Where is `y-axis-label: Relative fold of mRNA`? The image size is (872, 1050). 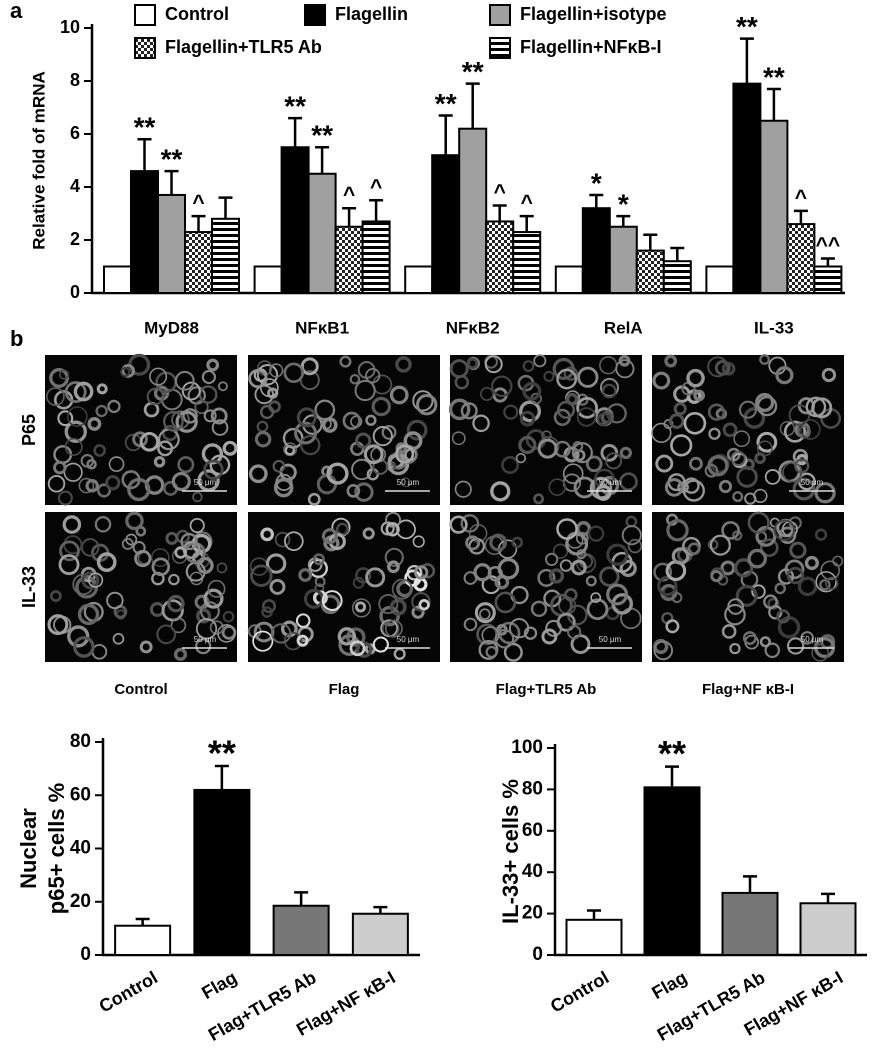 y-axis-label: Relative fold of mRNA is located at coordinates (38, 160).